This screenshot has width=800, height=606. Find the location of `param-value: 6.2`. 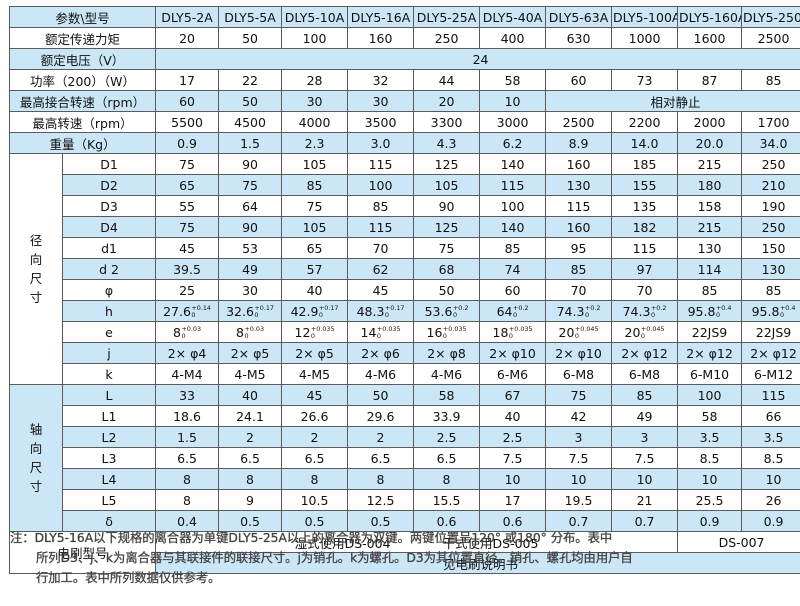

param-value: 6.2 is located at coordinates (513, 143).